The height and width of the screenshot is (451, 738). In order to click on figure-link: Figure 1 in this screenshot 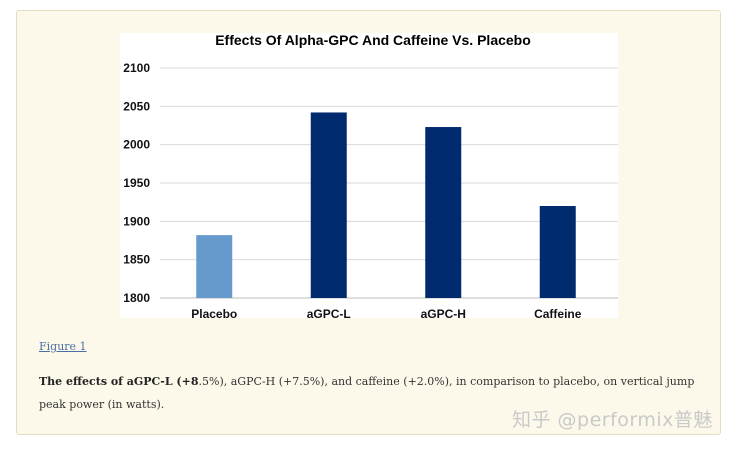, I will do `click(63, 346)`.